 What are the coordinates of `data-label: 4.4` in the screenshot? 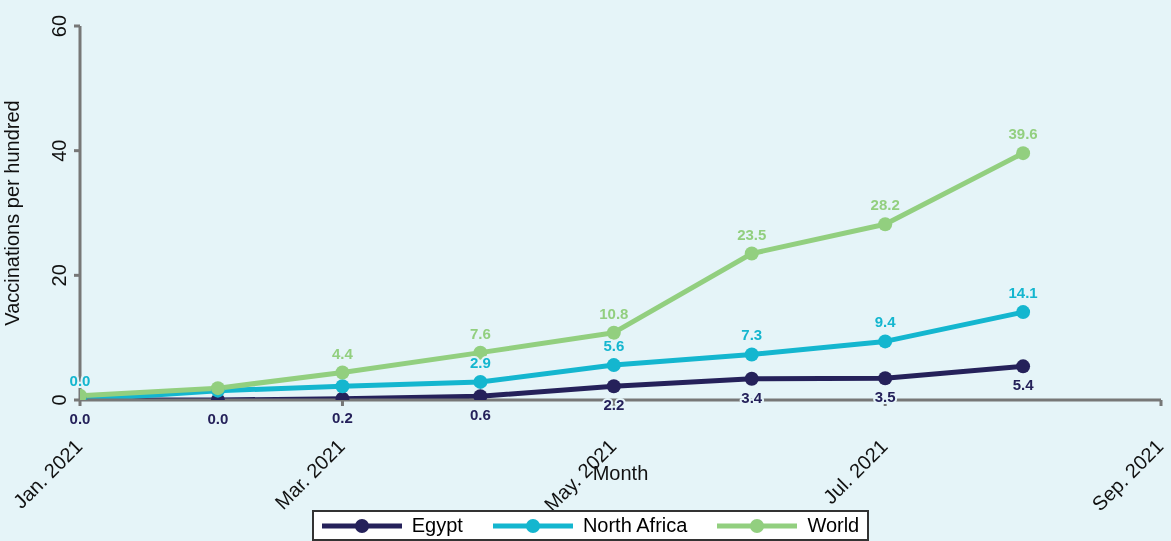 It's located at (343, 353).